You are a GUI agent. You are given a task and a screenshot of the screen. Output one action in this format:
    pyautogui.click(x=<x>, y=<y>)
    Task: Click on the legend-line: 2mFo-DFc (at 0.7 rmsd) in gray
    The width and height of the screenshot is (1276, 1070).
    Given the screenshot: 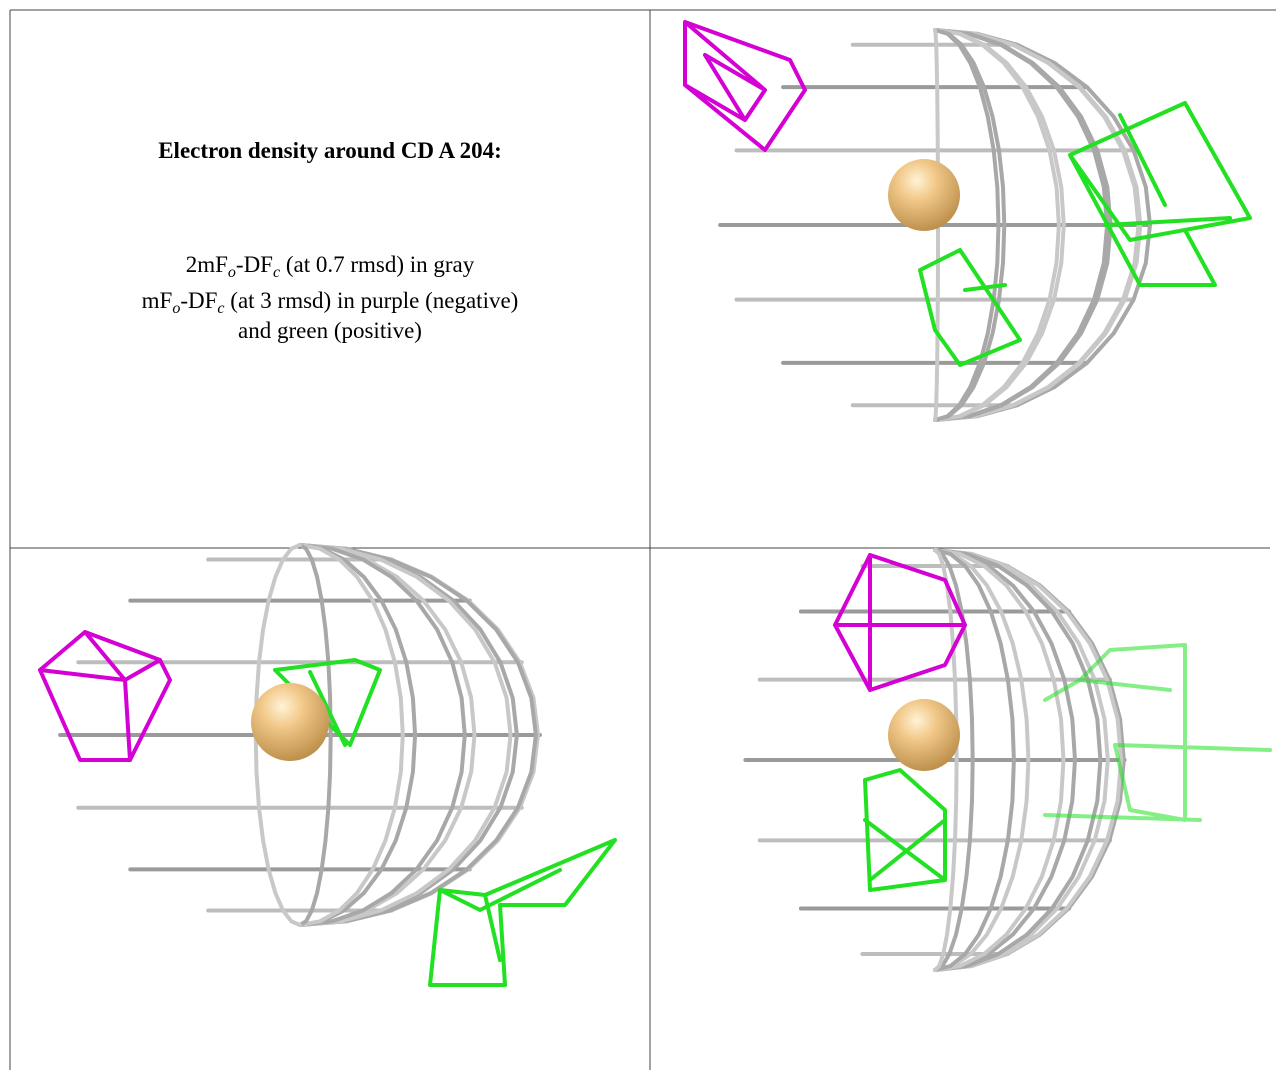 What is the action you would take?
    pyautogui.click(x=330, y=266)
    